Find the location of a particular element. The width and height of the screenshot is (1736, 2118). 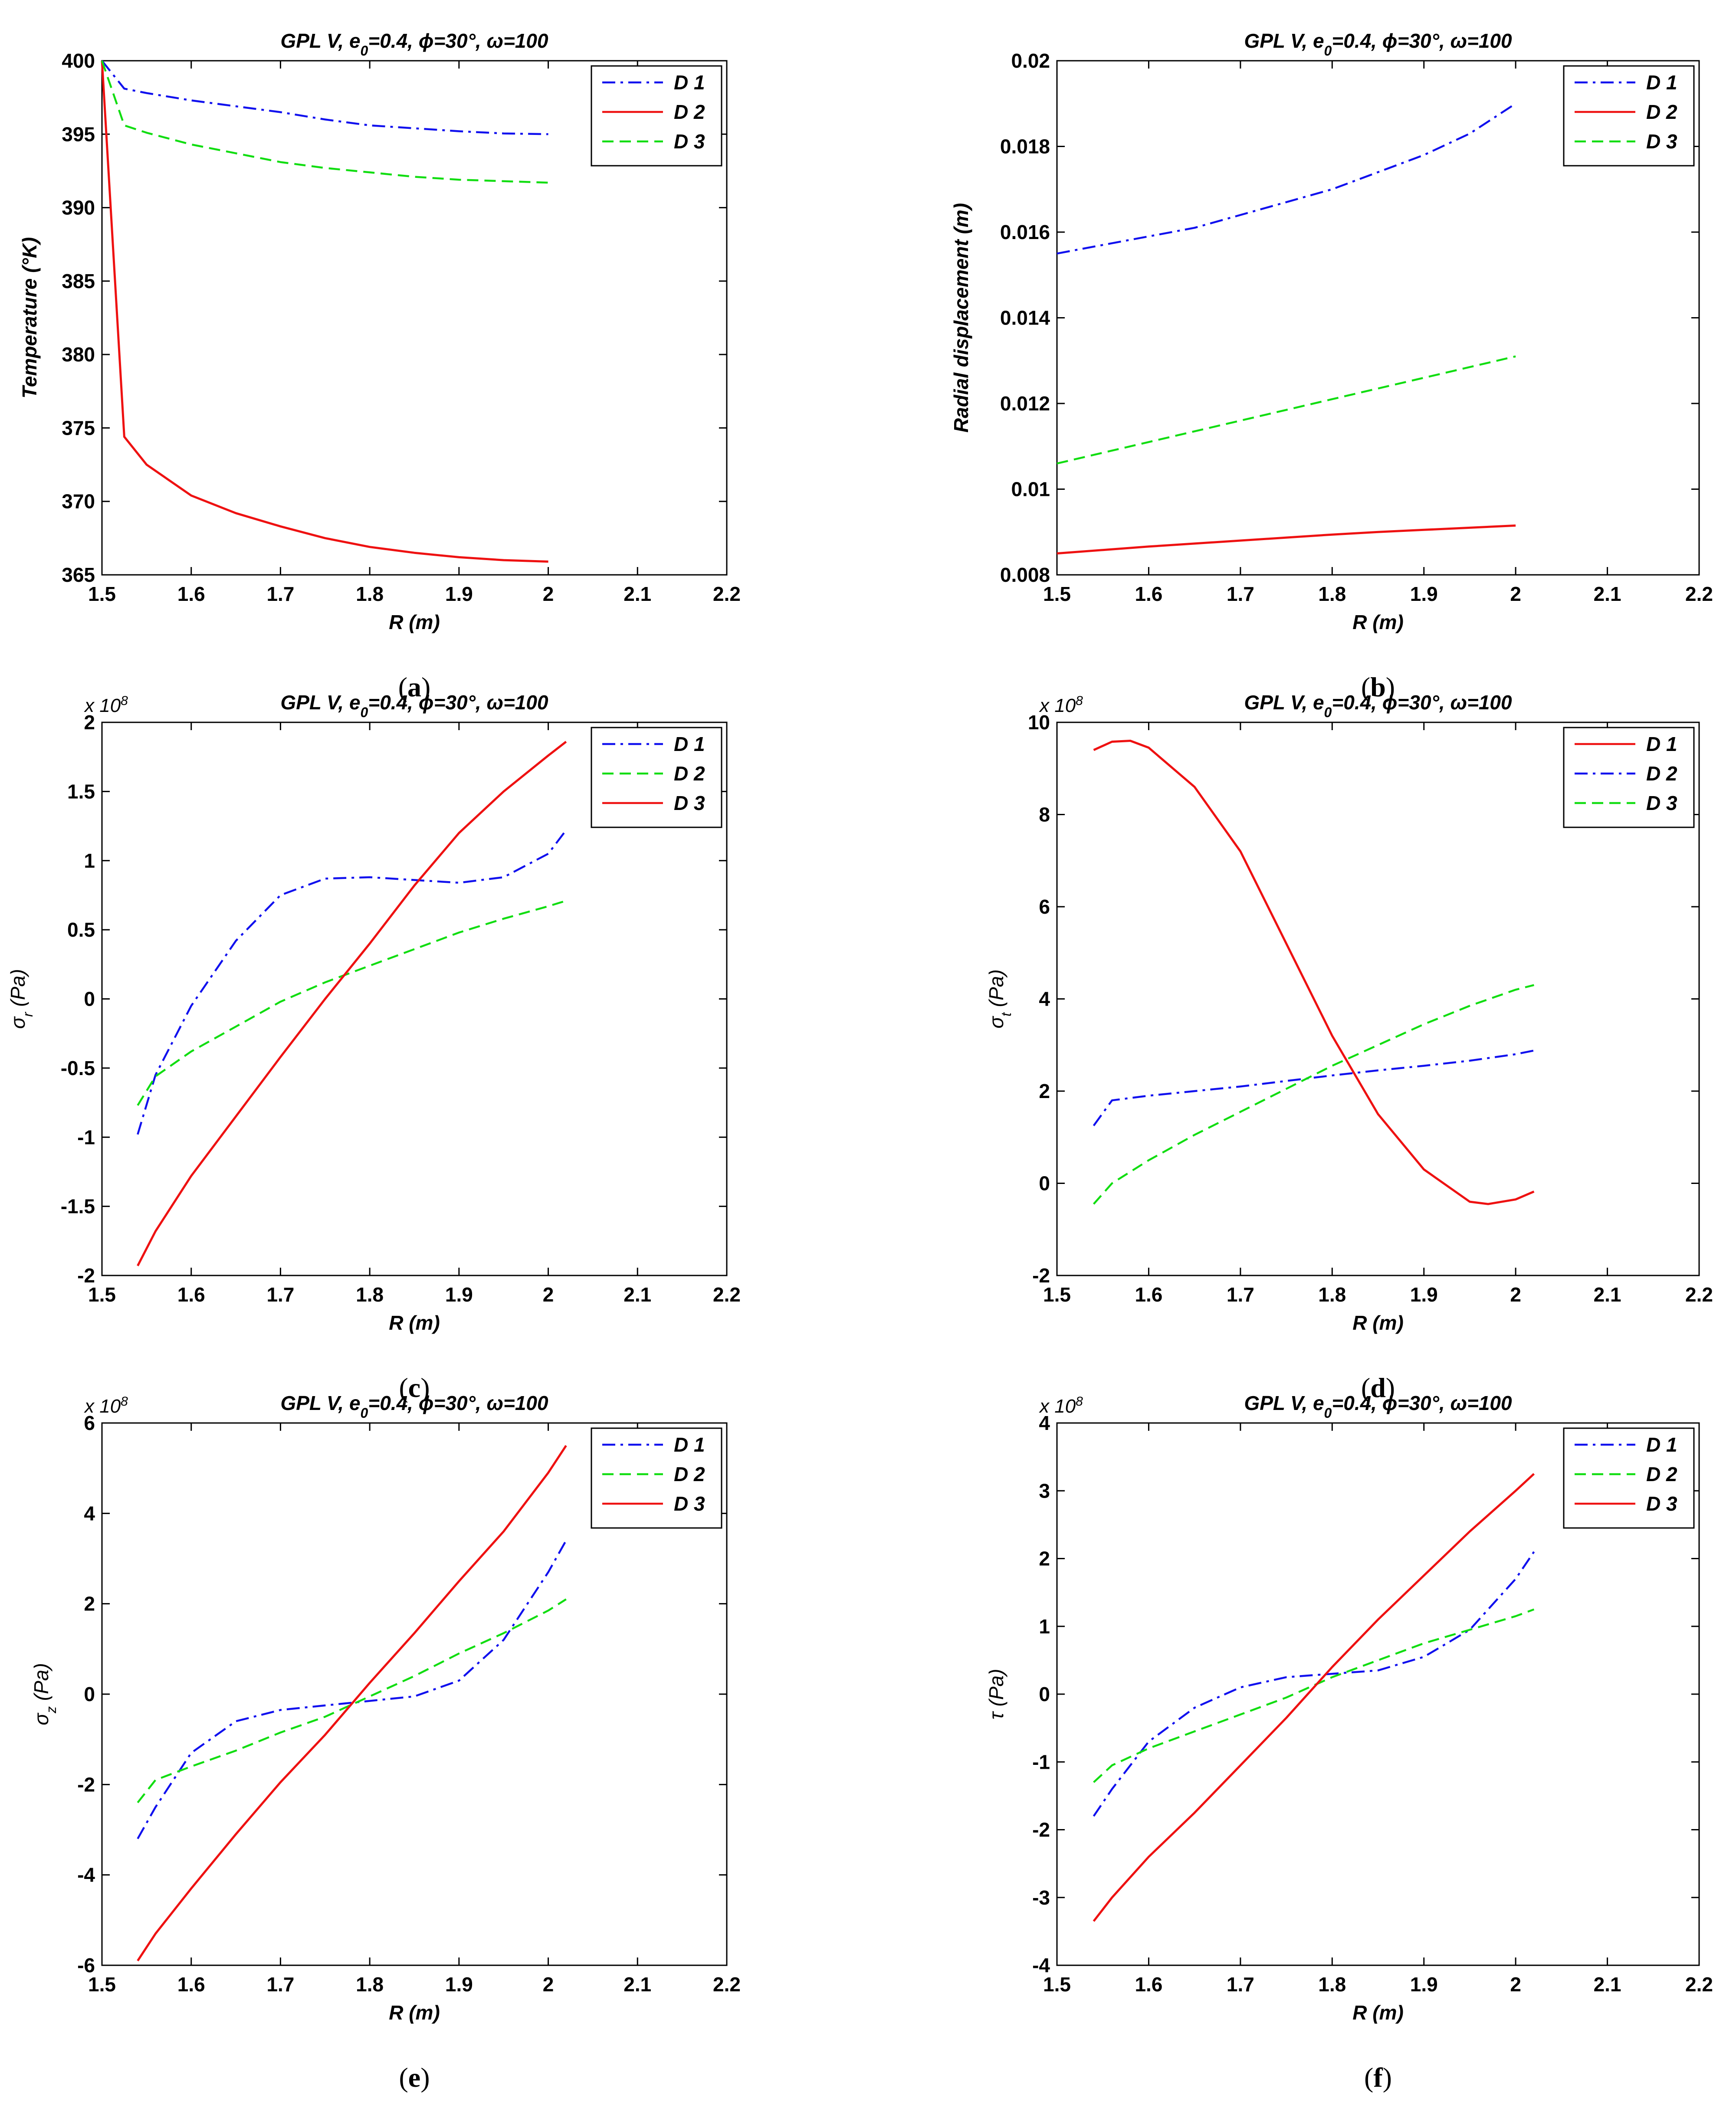

panel-caption: (b) is located at coordinates (1378, 687).